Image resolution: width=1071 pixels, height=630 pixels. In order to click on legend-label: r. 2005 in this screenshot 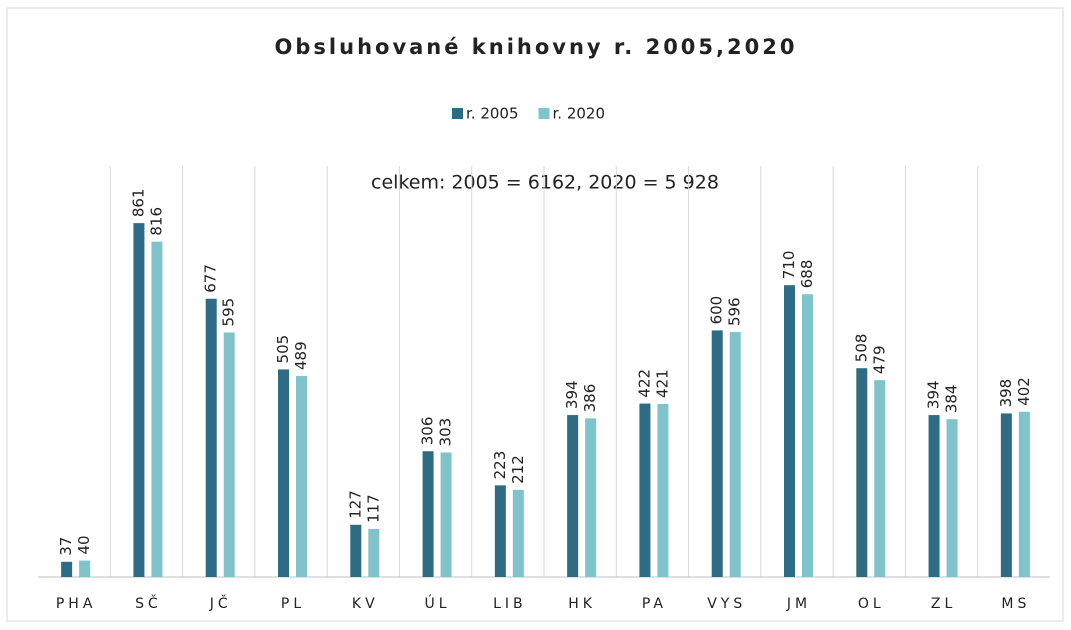, I will do `click(492, 114)`.